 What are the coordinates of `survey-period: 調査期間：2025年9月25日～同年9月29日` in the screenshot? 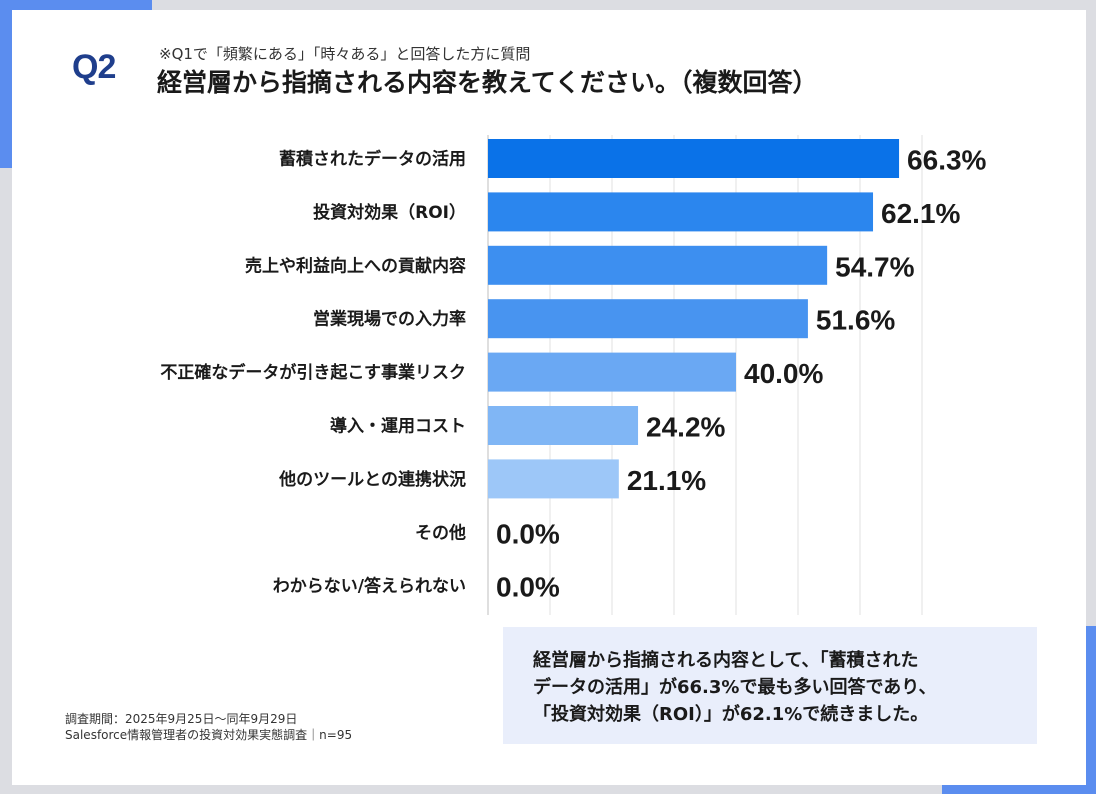 It's located at (181, 719).